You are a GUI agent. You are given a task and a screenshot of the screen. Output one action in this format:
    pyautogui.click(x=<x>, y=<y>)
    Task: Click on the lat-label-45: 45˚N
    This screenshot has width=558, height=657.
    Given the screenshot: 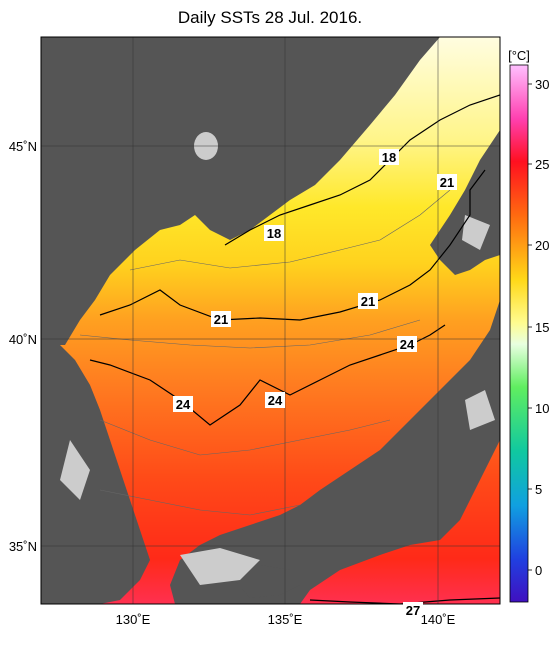 What is the action you would take?
    pyautogui.click(x=23, y=146)
    